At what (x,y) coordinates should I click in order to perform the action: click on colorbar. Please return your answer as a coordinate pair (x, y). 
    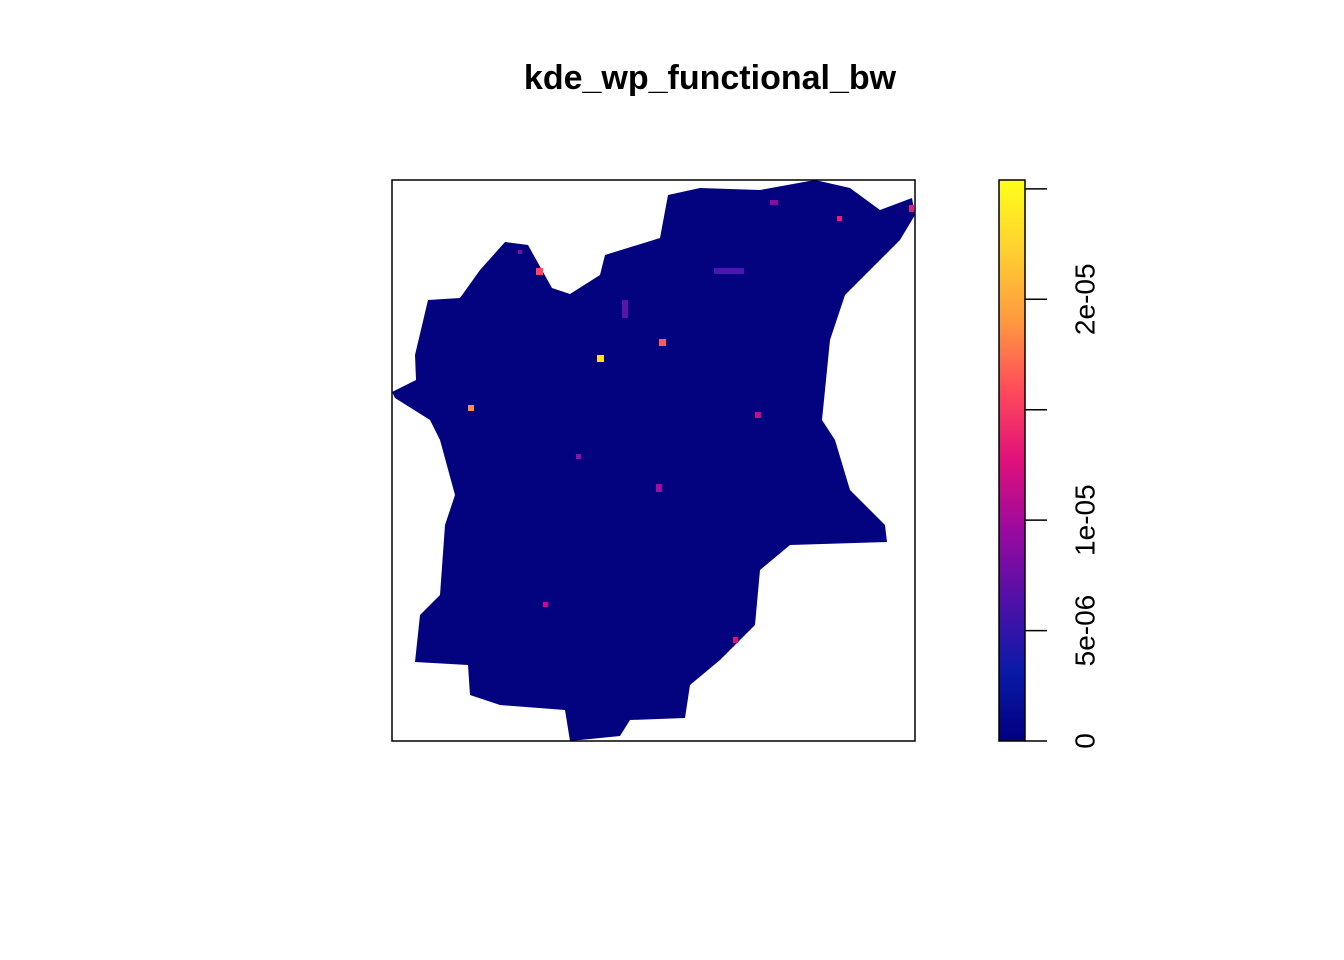
    Looking at the image, I should click on (1012, 460).